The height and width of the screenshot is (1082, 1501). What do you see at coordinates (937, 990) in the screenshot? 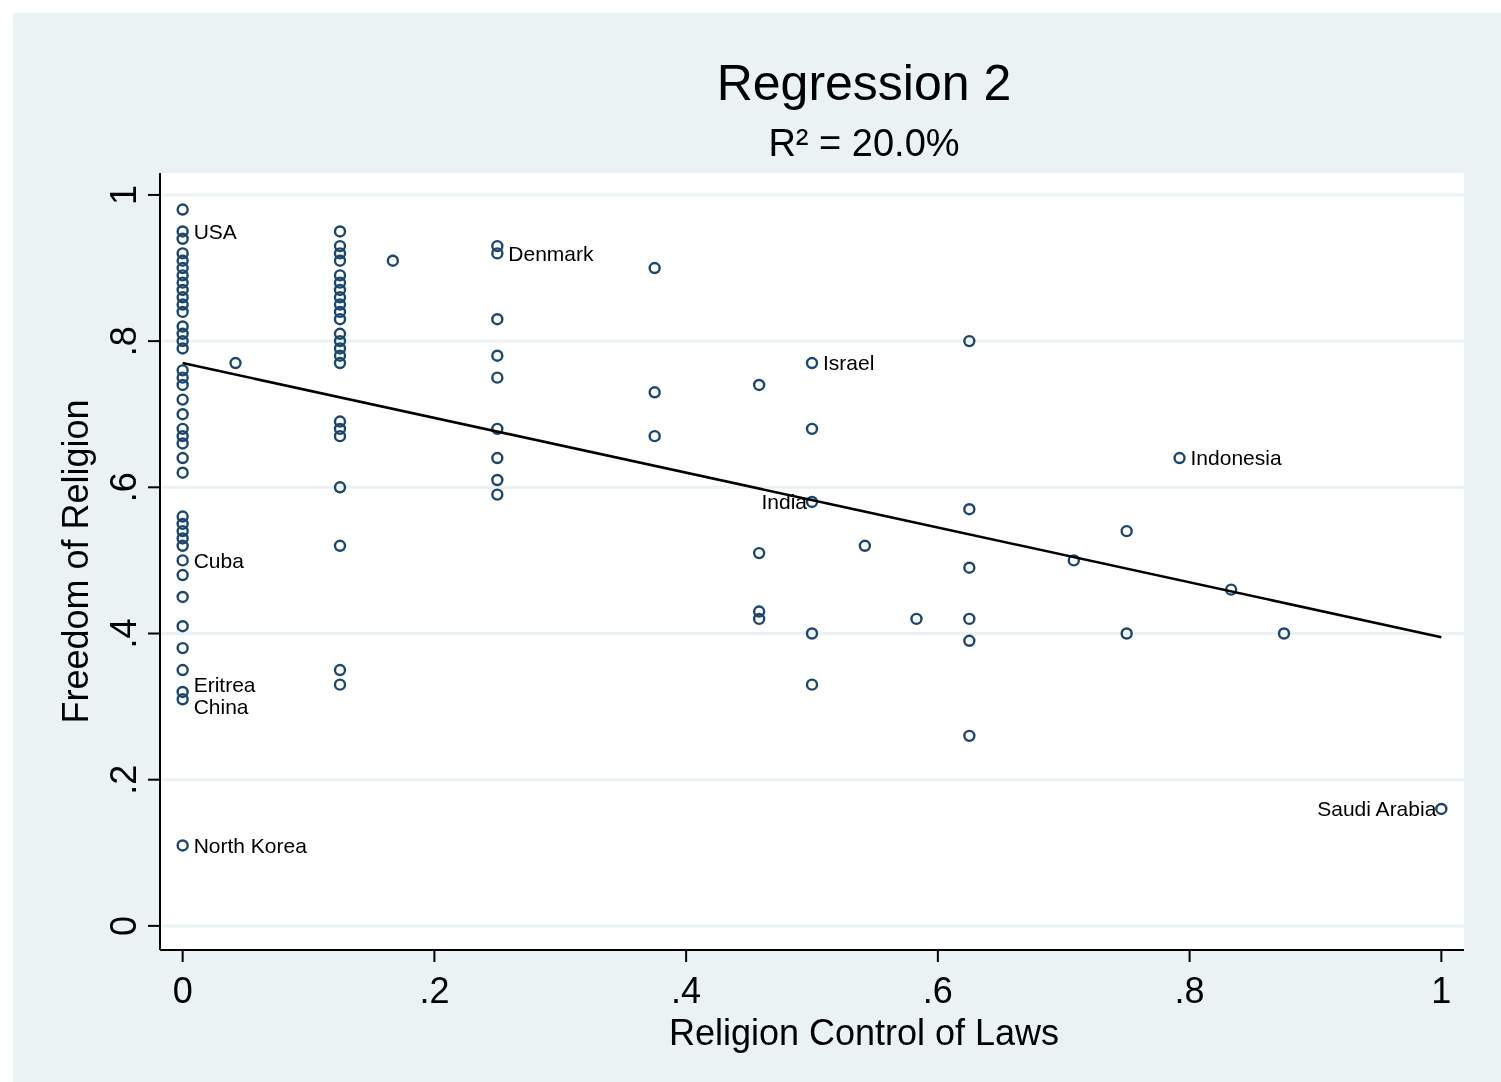
I see `x-tick-label: .6` at bounding box center [937, 990].